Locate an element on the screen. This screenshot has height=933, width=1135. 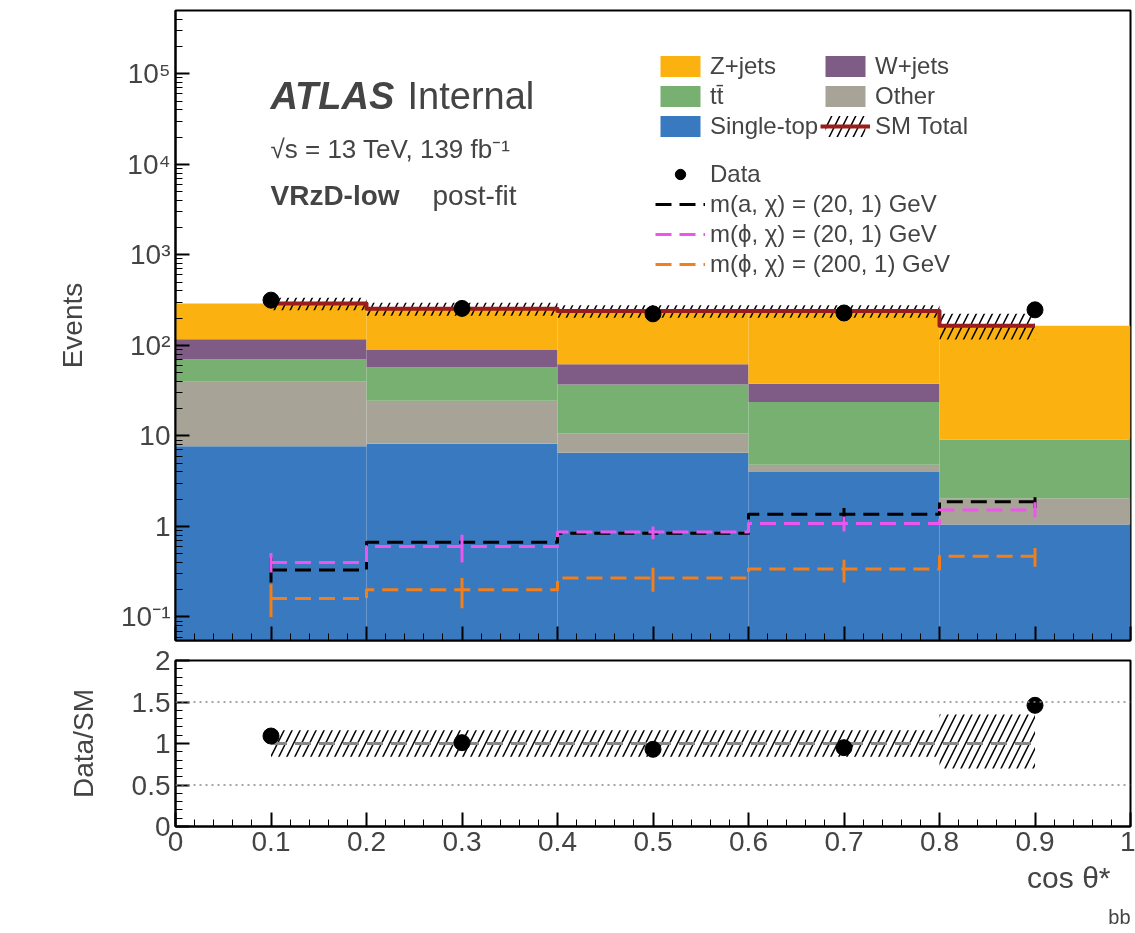
x-tick-label: 0.5 is located at coordinates (653, 841).